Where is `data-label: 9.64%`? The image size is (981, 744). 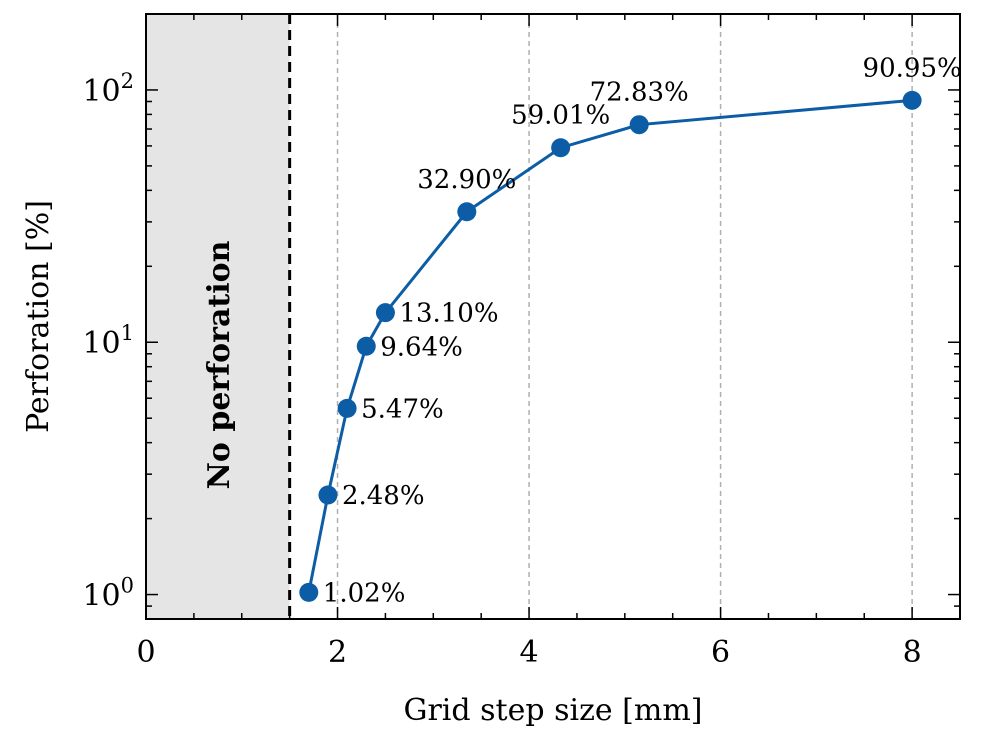 data-label: 9.64% is located at coordinates (421, 347).